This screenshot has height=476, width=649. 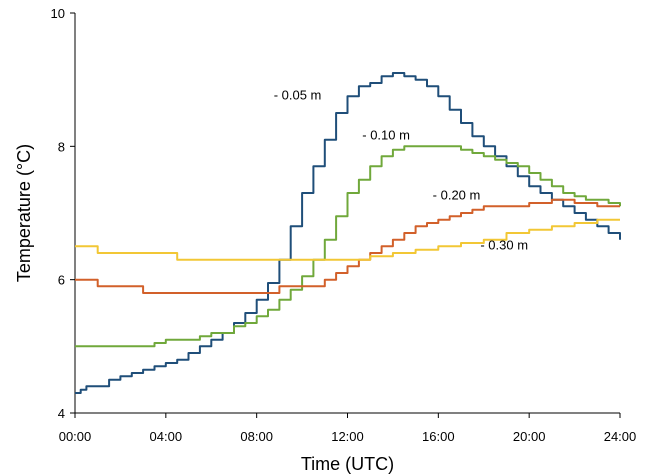 What do you see at coordinates (529, 436) in the screenshot?
I see `x-tick-label: 20:00` at bounding box center [529, 436].